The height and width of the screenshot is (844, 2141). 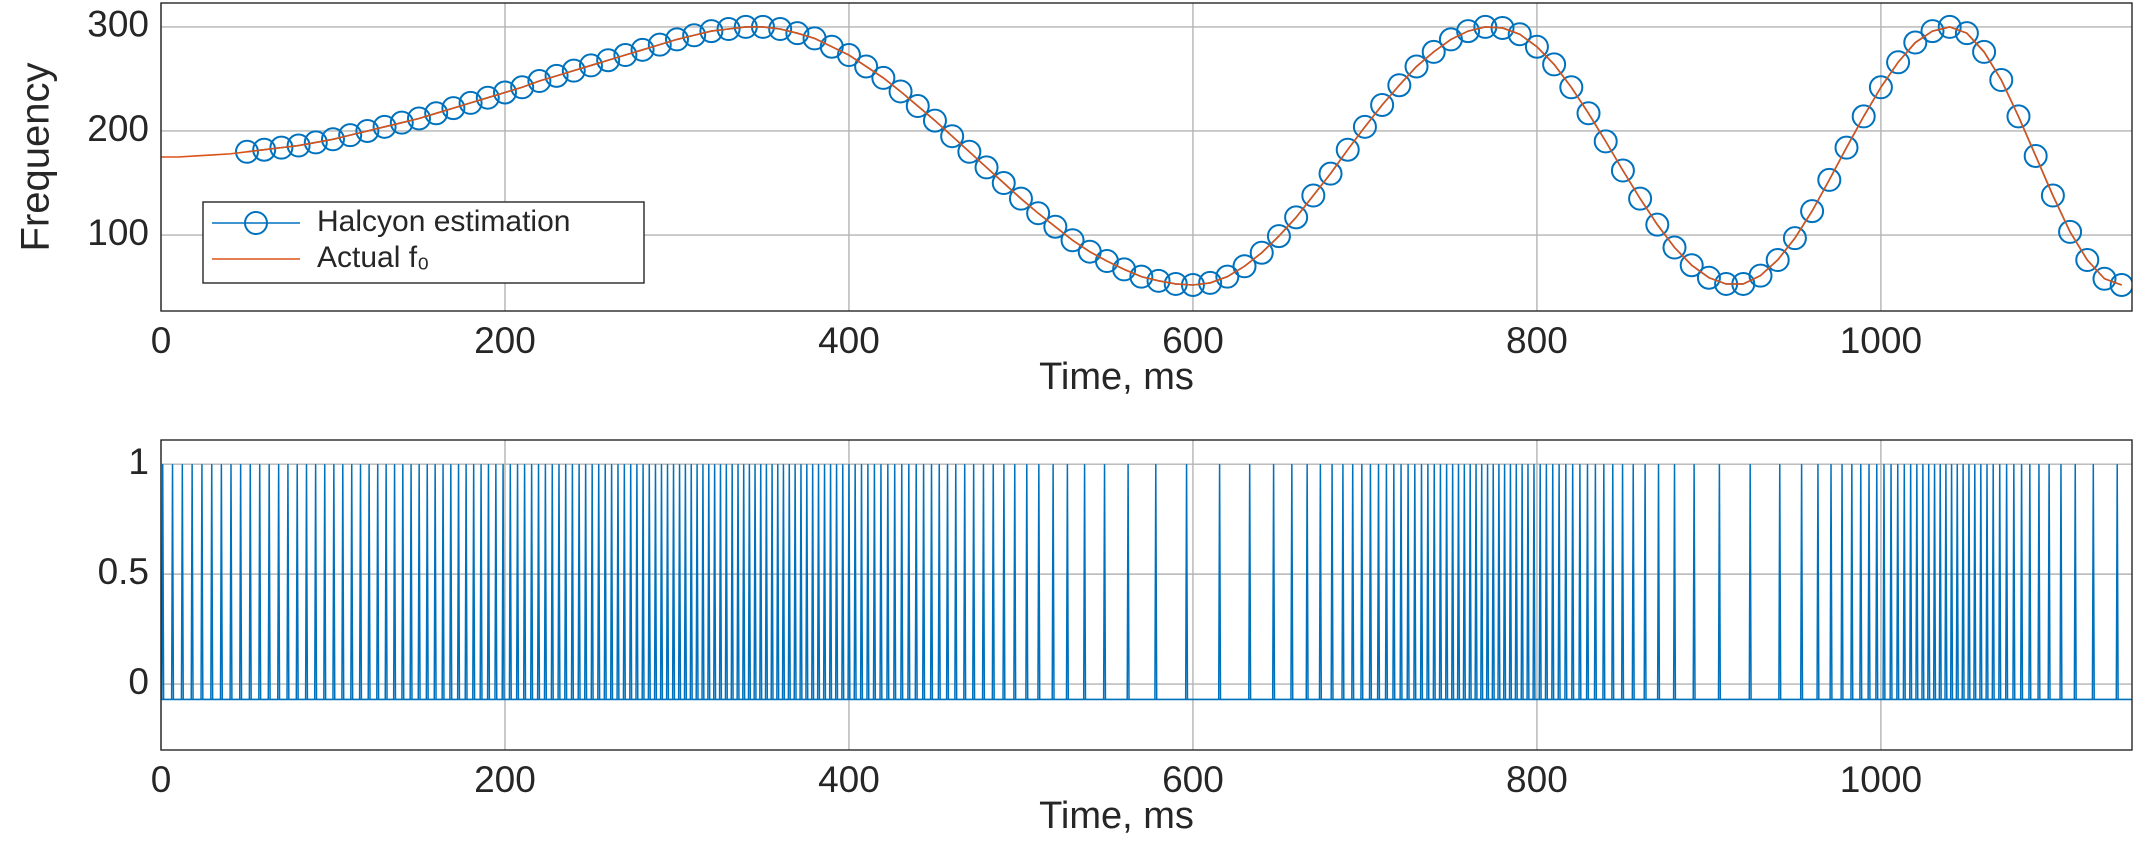 I want to click on x-tick-label: 600, so click(x=1193, y=779).